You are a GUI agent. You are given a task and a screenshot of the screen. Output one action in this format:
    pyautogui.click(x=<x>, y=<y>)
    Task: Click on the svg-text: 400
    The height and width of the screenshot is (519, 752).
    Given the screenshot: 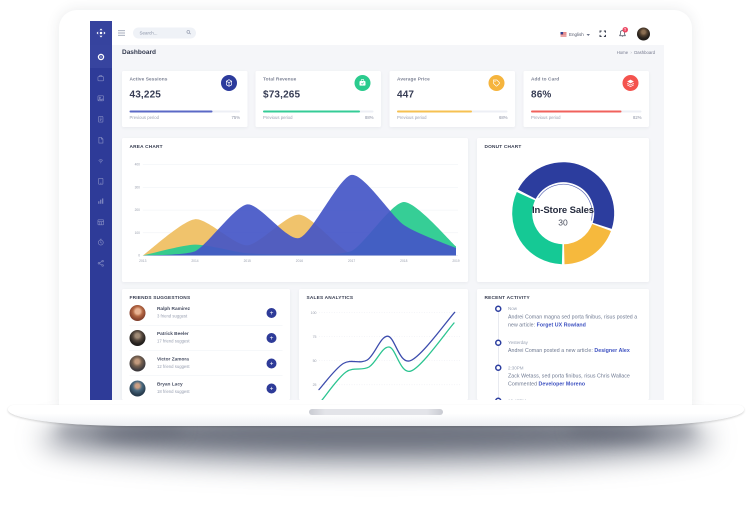 What is the action you would take?
    pyautogui.click(x=138, y=165)
    